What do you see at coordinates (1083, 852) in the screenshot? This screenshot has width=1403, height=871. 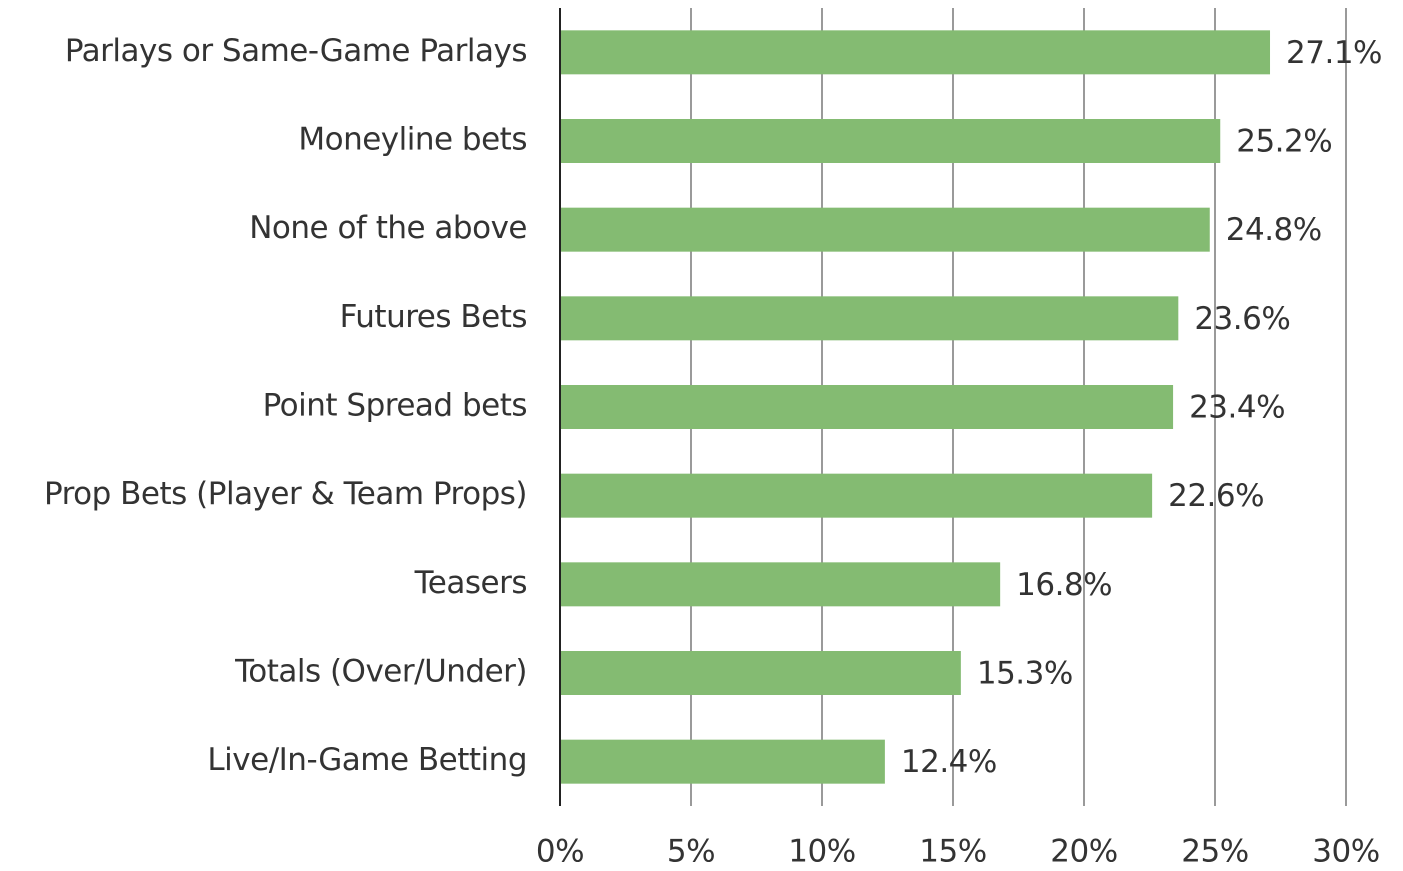 I see `x-tick-label: 20%` at bounding box center [1083, 852].